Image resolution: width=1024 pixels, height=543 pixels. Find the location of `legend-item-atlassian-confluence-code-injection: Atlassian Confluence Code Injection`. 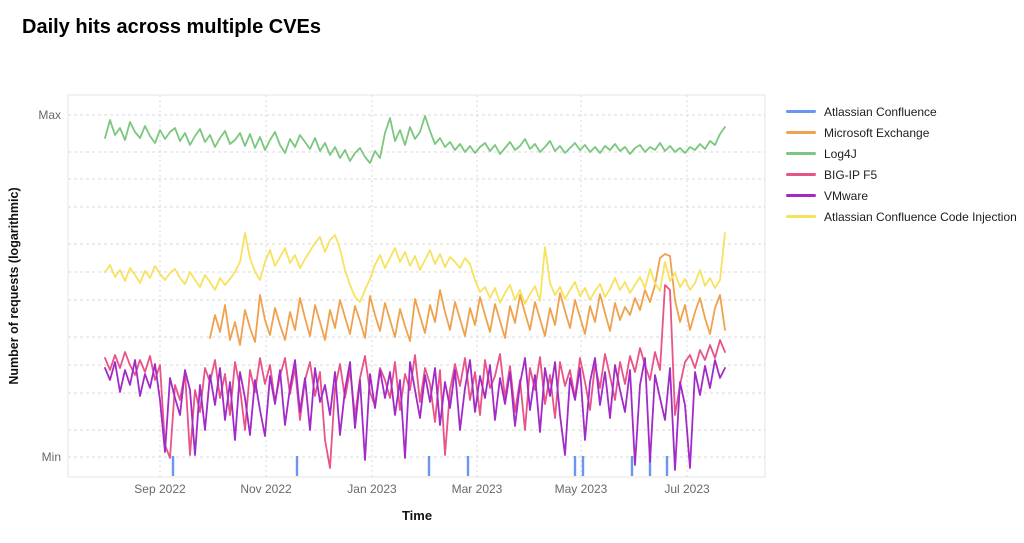

legend-item-atlassian-confluence-code-injection: Atlassian Confluence Code Injection is located at coordinates (901, 216).